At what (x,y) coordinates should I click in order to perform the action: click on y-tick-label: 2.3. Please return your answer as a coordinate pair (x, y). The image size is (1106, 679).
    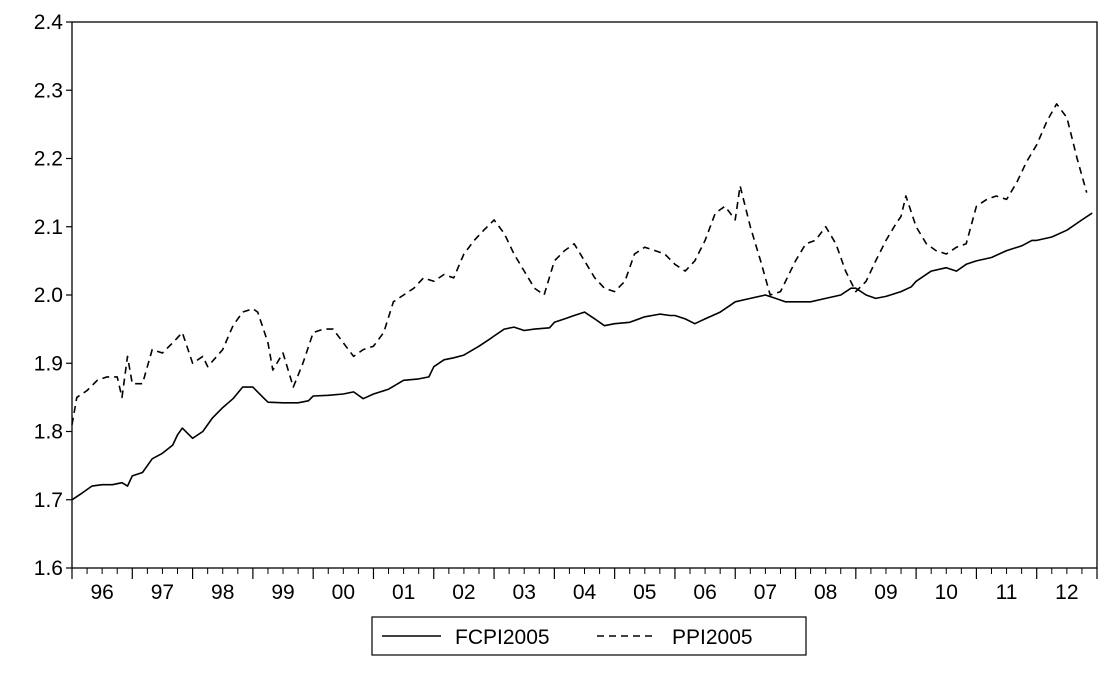
    Looking at the image, I should click on (48, 90).